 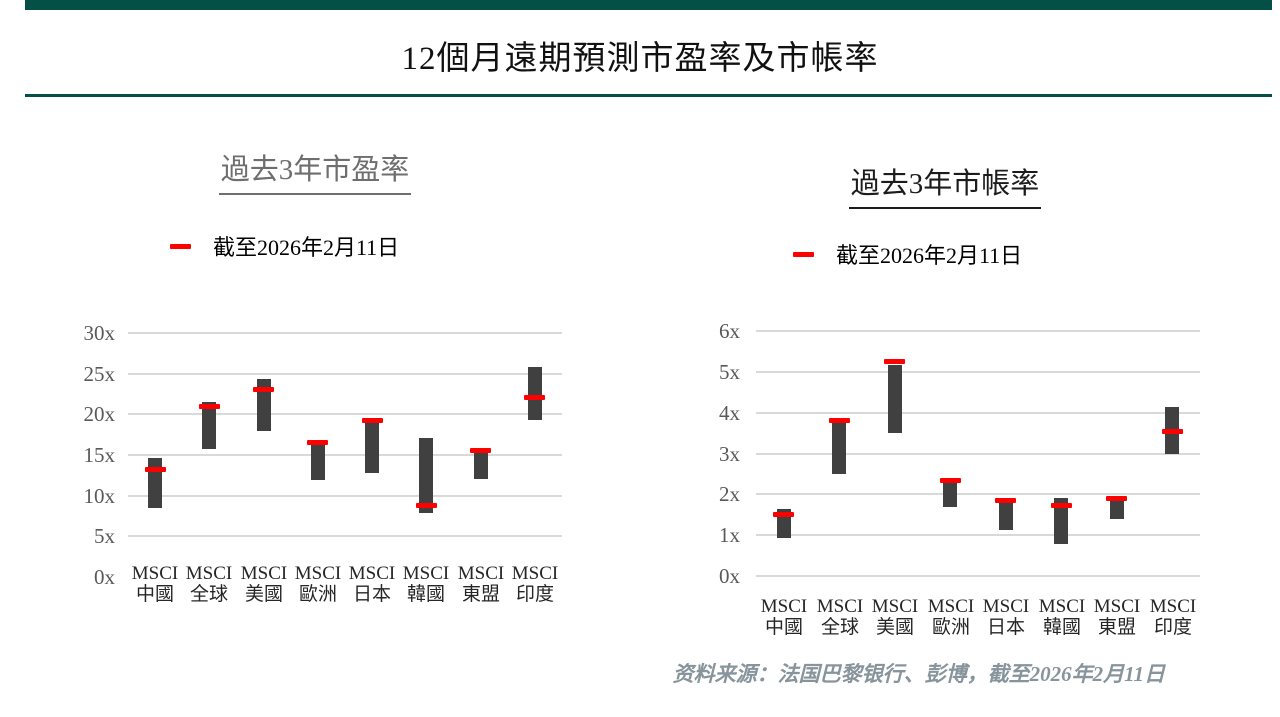 I want to click on pe-legend-label: 截至2026年2月11日, so click(x=306, y=247).